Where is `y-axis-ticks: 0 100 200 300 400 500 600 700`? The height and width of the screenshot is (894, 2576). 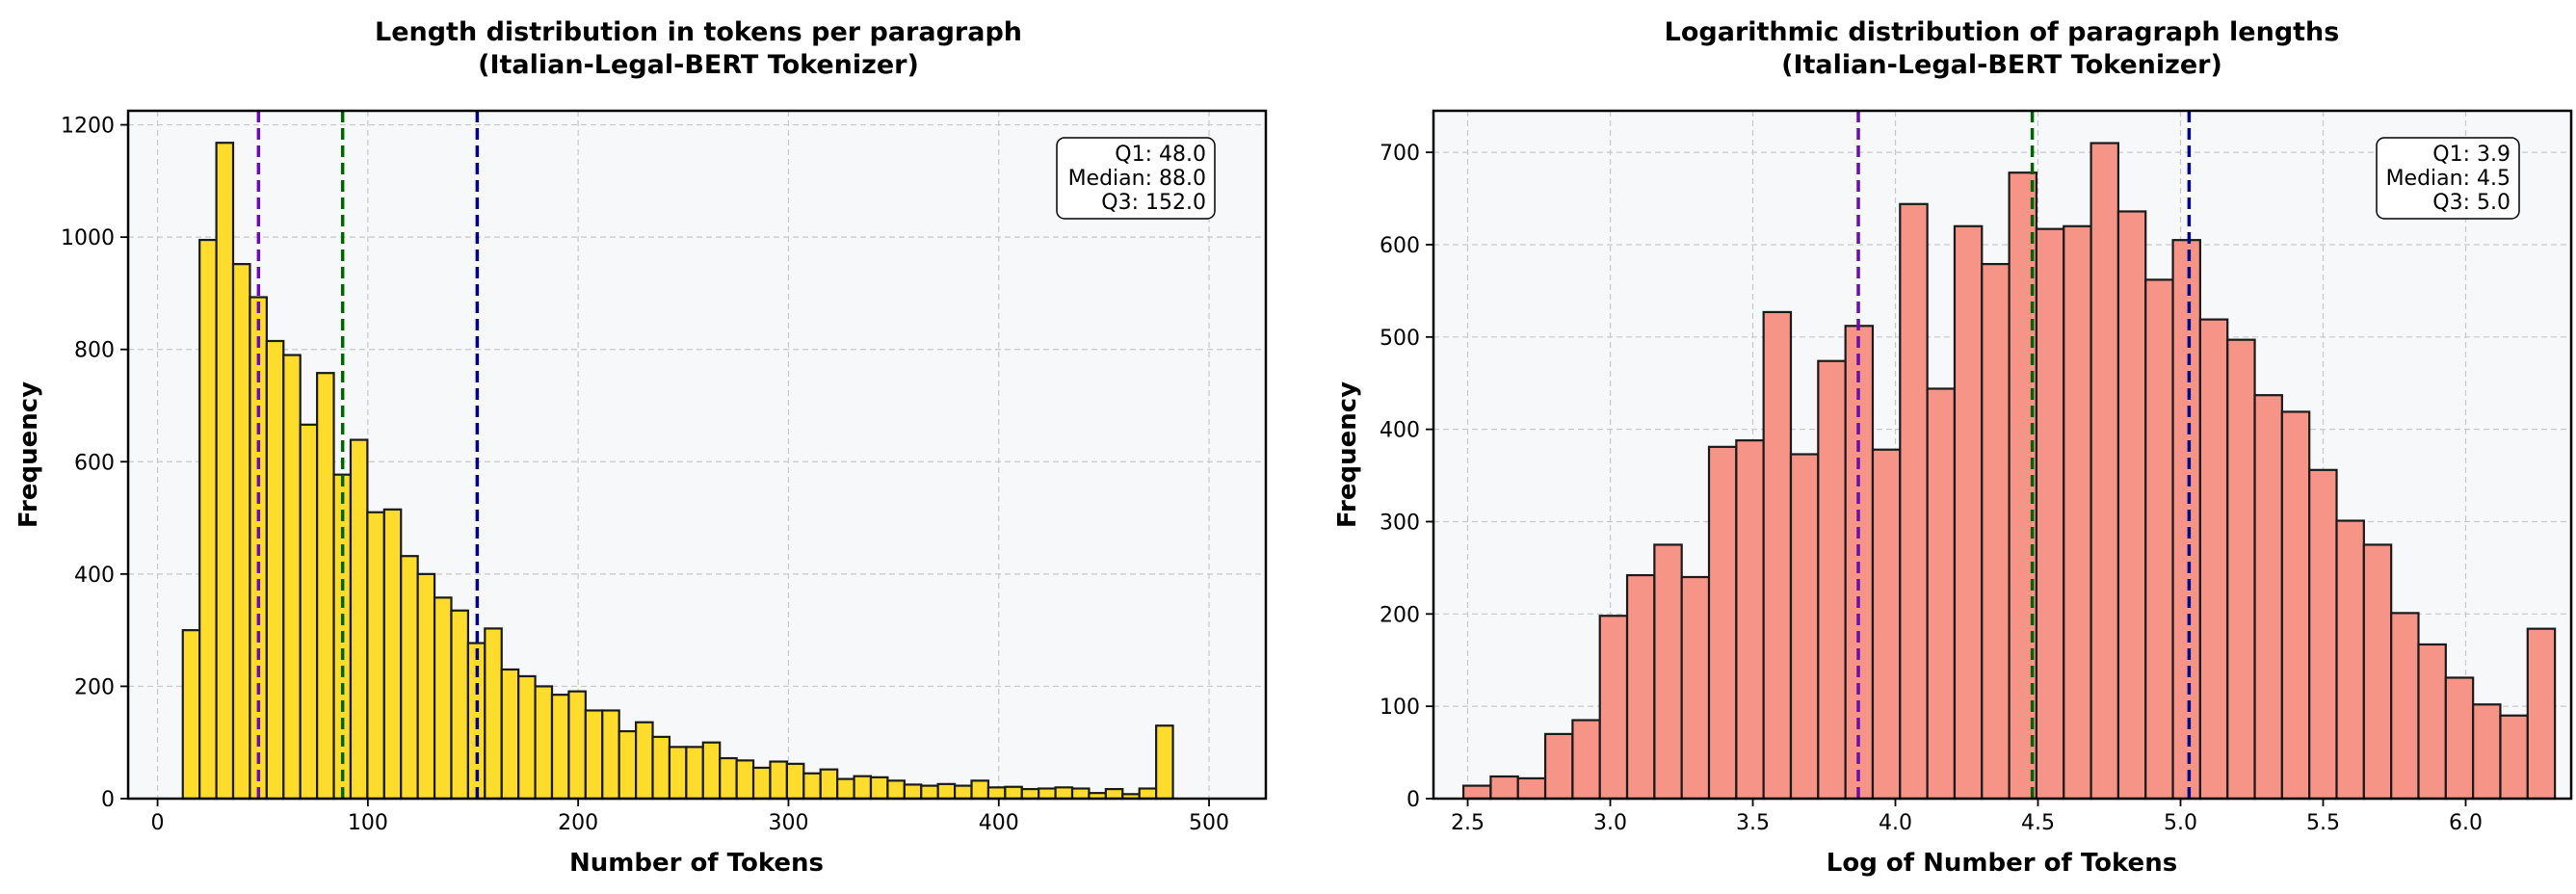
y-axis-ticks: 0 100 200 300 400 500 600 700 is located at coordinates (1407, 477).